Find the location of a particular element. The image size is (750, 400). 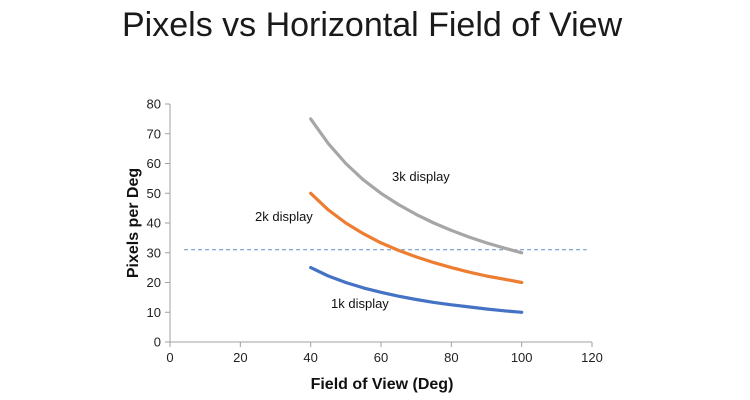

y-tick-label: 0 is located at coordinates (157, 342).